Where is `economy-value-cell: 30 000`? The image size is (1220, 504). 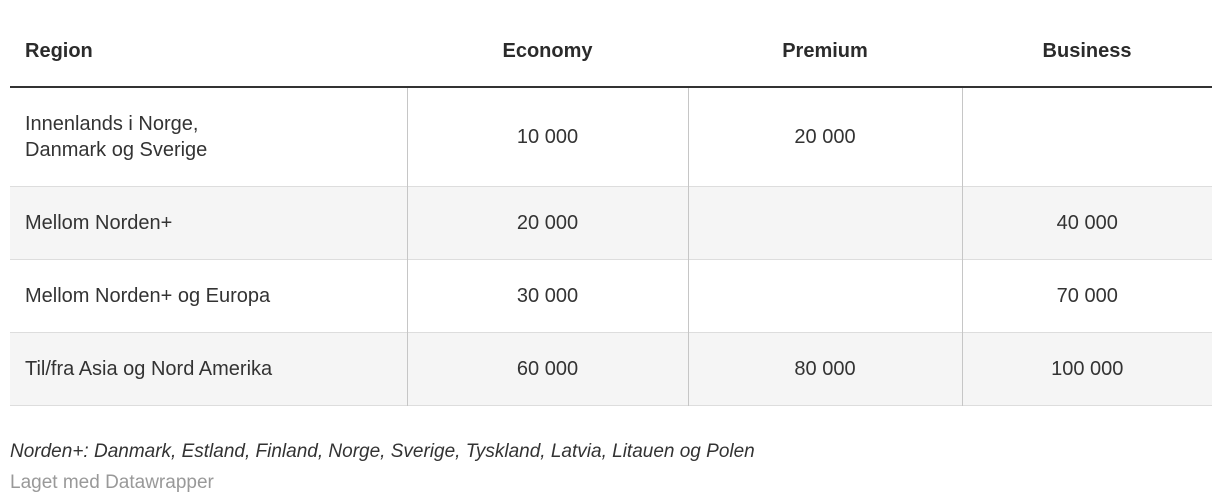
economy-value-cell: 30 000 is located at coordinates (547, 296).